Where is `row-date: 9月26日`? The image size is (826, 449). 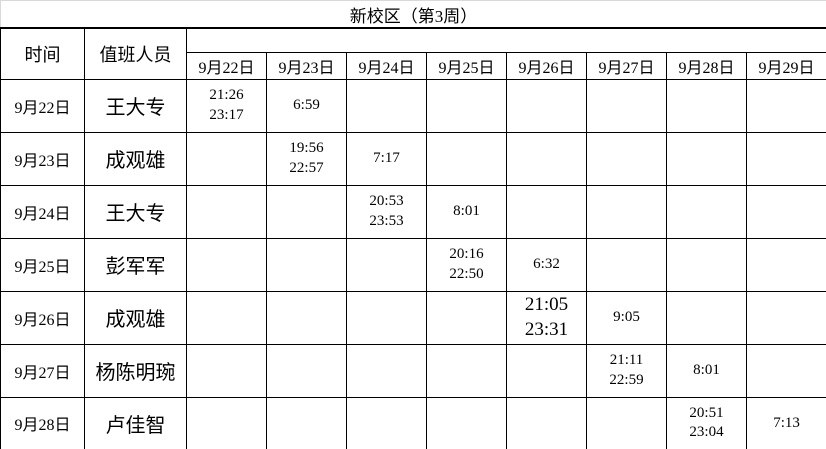 row-date: 9月26日 is located at coordinates (42, 317).